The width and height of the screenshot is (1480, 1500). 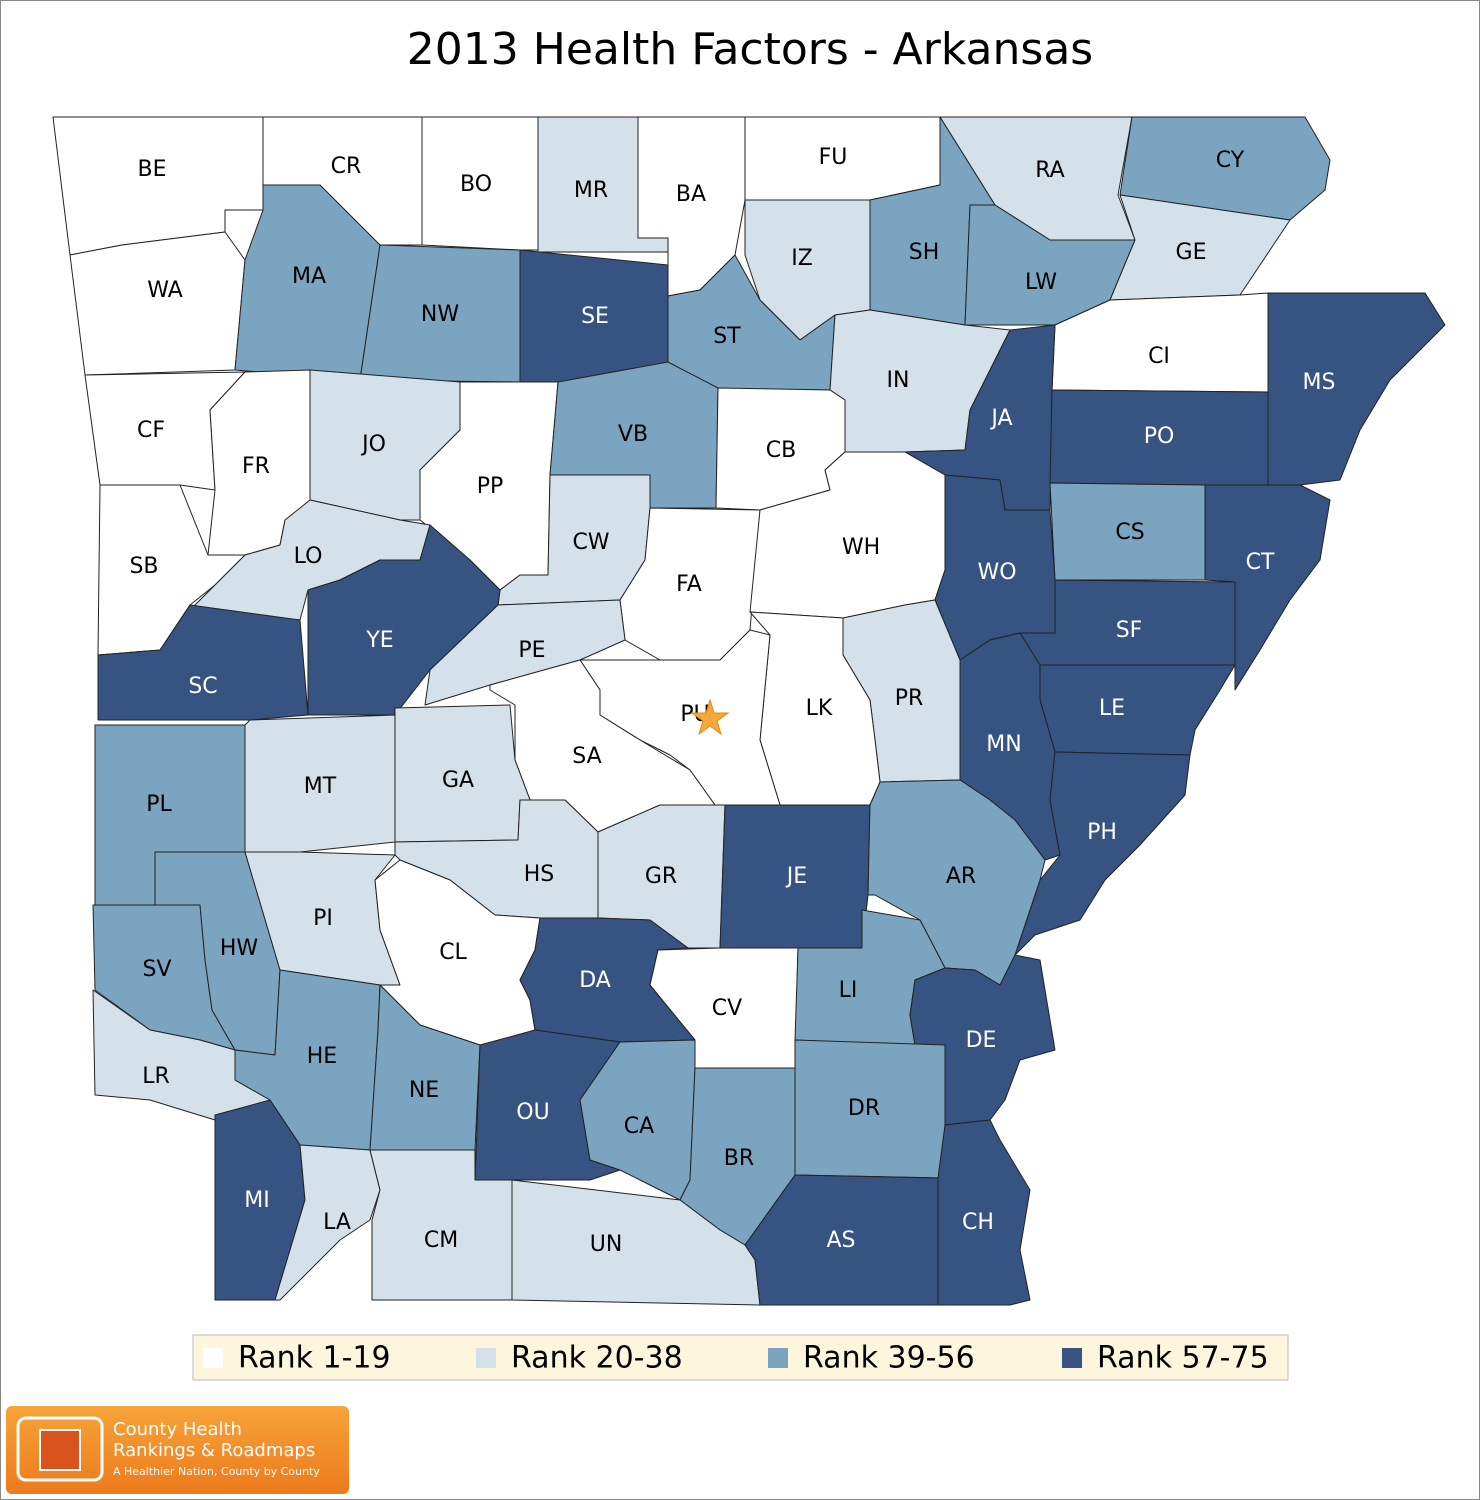 I want to click on county-label: LA, so click(x=337, y=1222).